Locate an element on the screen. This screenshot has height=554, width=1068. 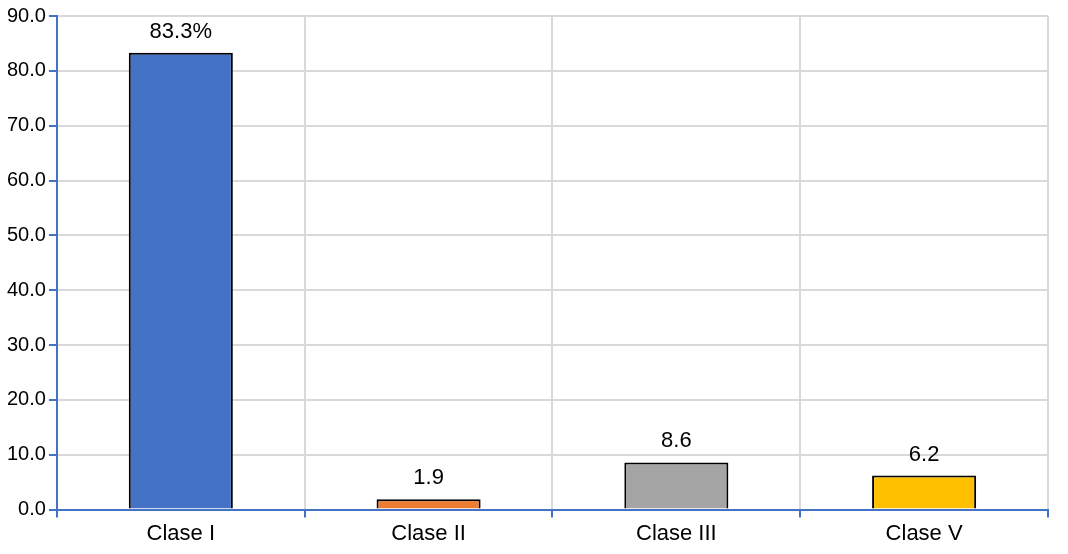
y-tick-label: 20.0 is located at coordinates (26, 398).